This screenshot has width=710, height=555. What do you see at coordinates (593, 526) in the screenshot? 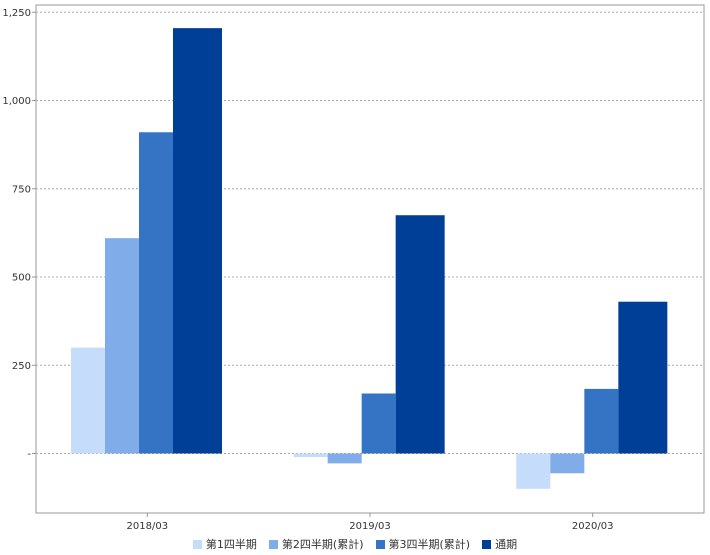
I see `x-tick-label: 2020/03` at bounding box center [593, 526].